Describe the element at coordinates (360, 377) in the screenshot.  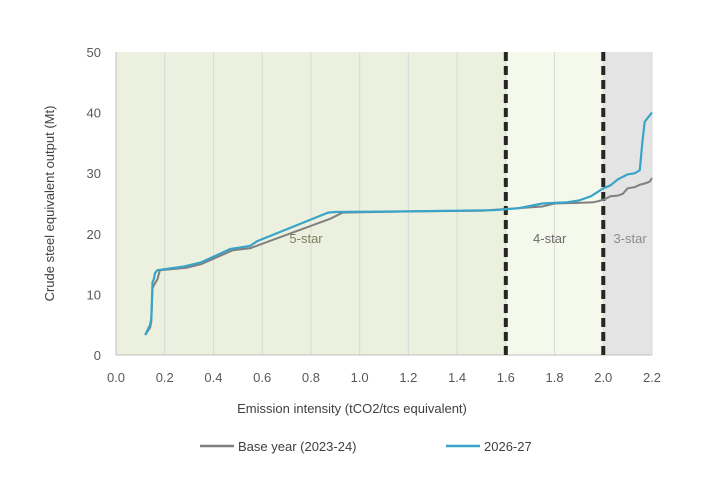
I see `x-tick-label: 1.0` at that location.